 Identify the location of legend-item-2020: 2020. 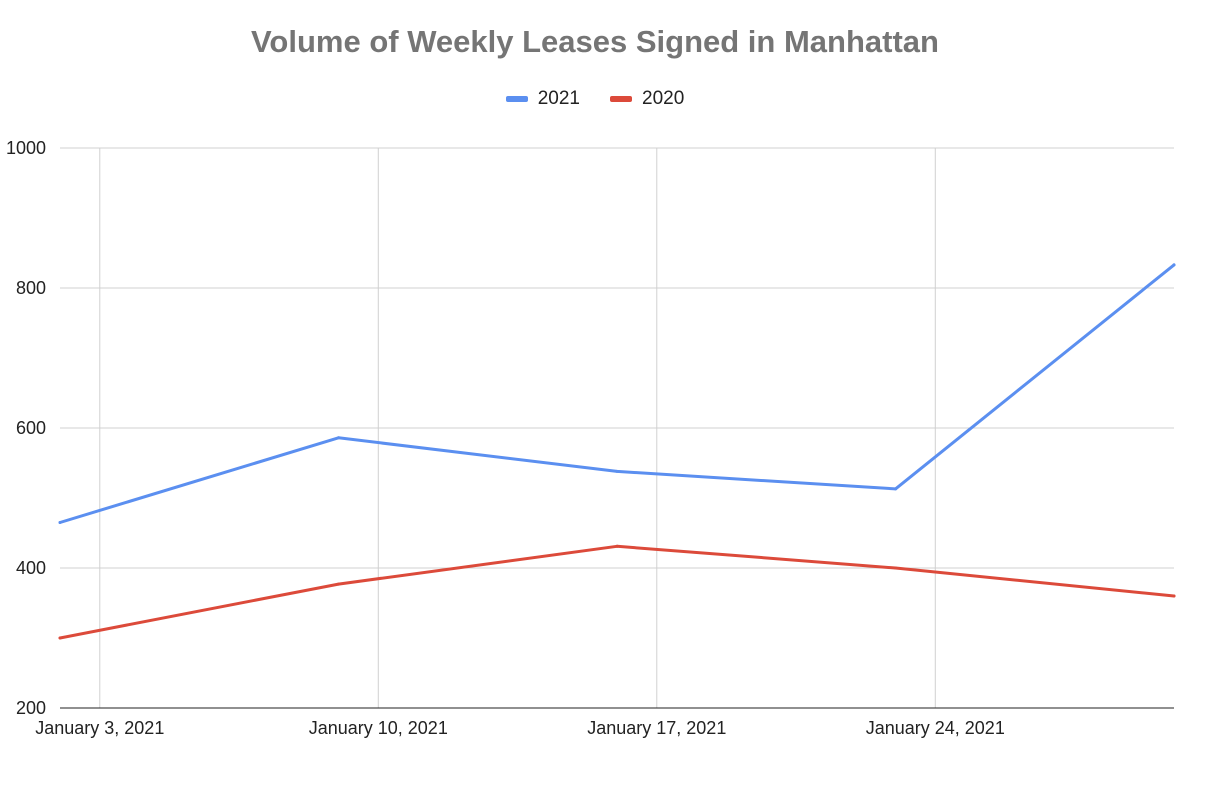
(647, 99).